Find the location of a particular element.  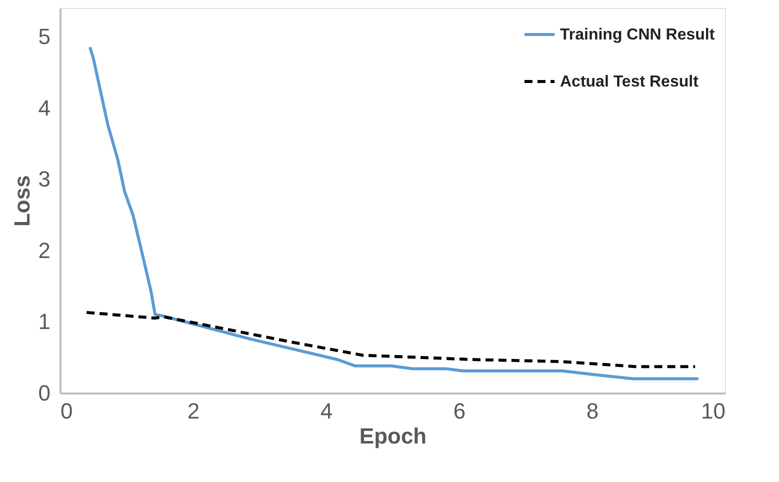

y-tick-label: 0 is located at coordinates (44, 393).